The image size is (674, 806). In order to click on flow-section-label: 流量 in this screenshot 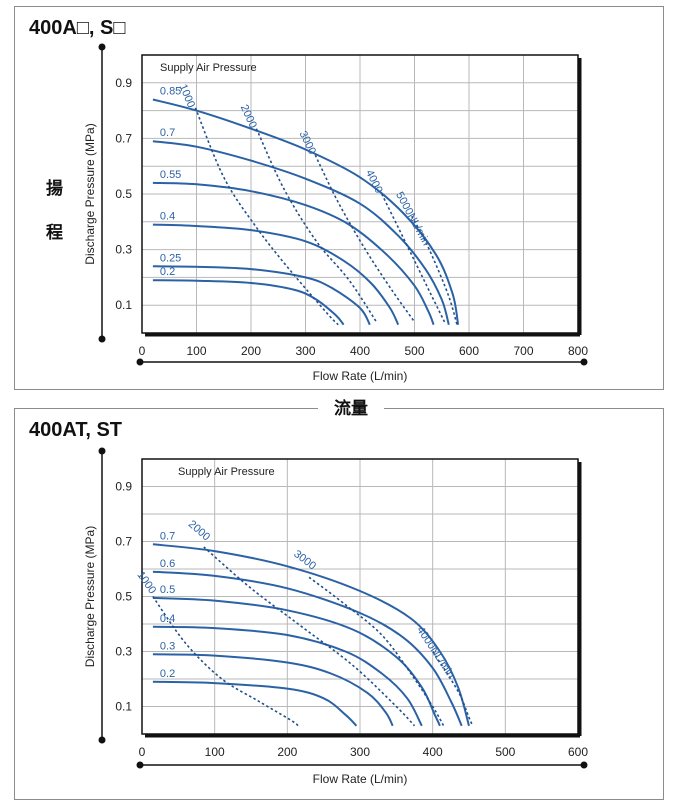, I will do `click(351, 409)`.